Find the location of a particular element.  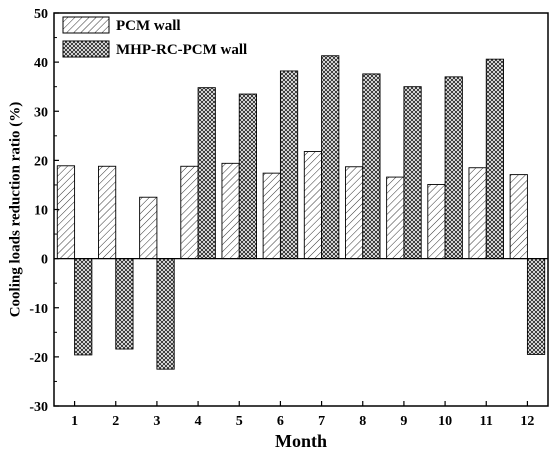

legend-swatch-mhp-rc-pcm-wall is located at coordinates (86, 49).